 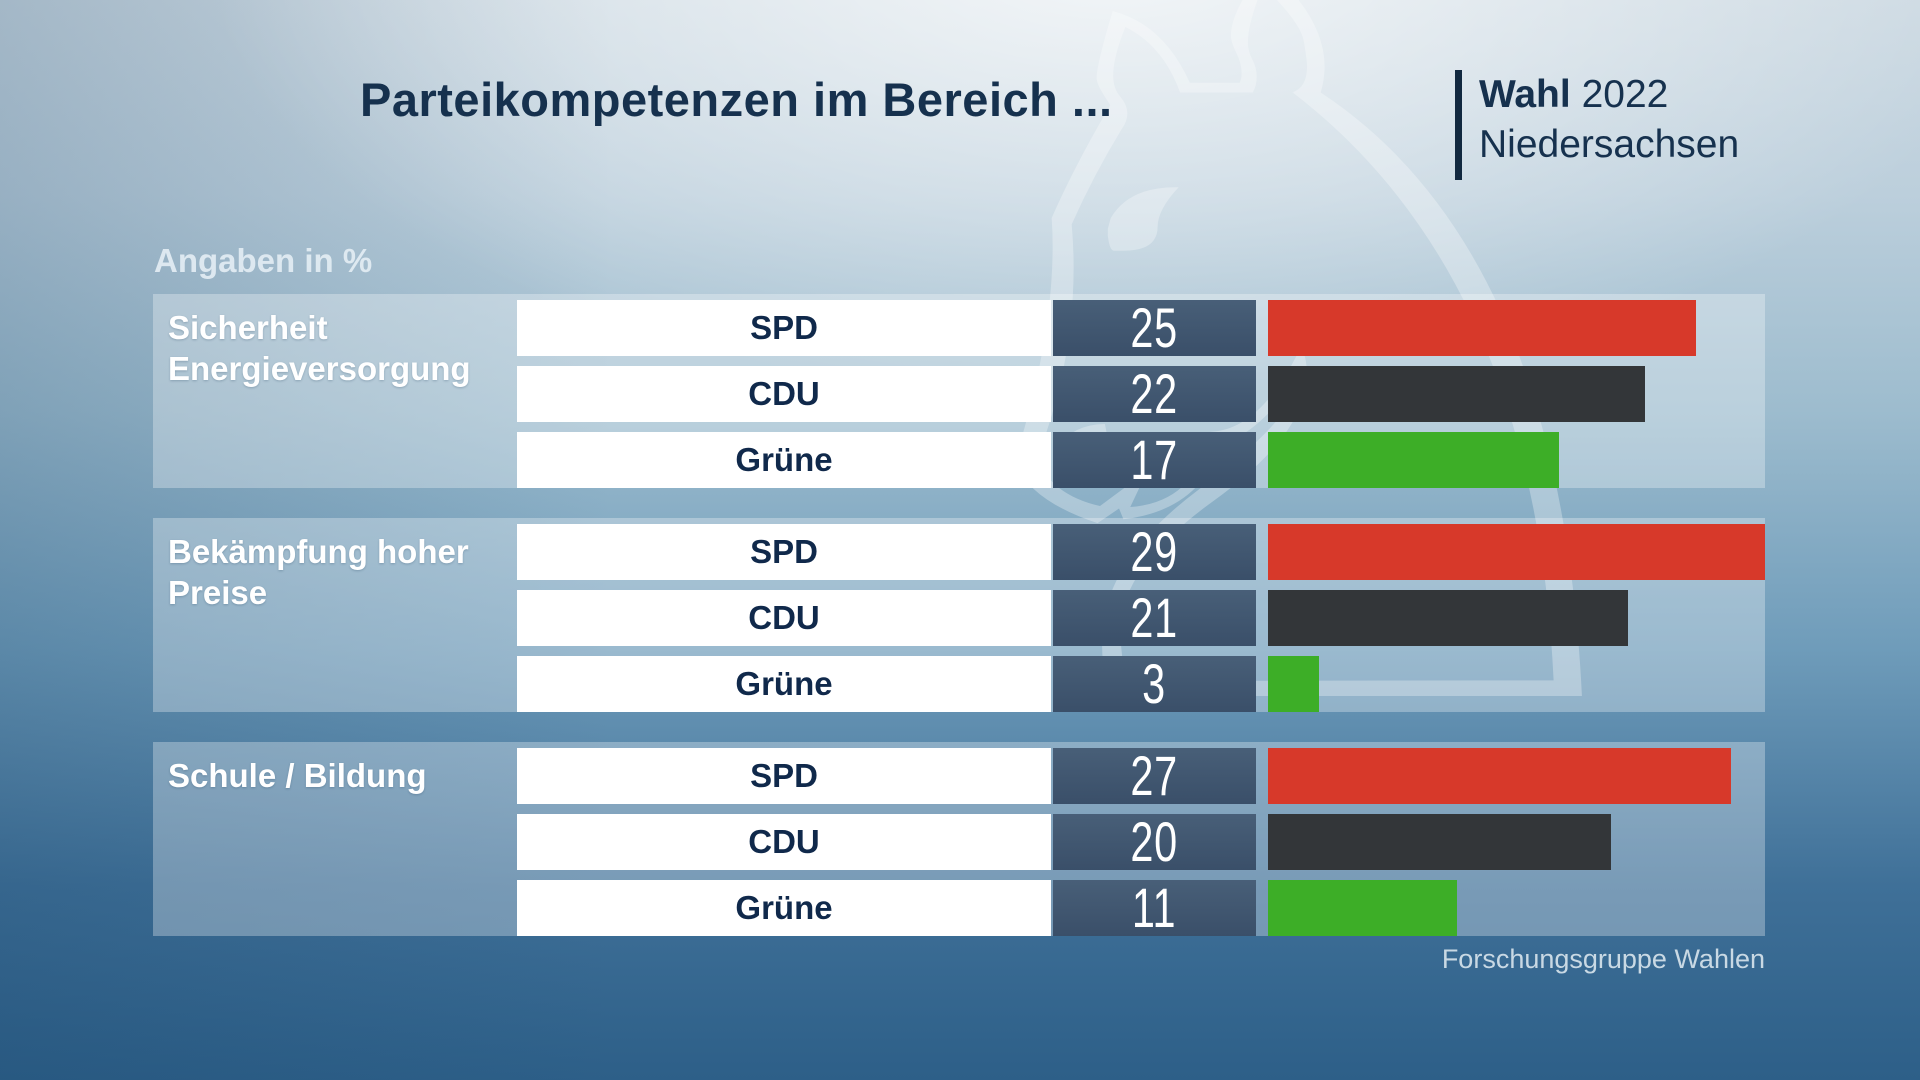 I want to click on value-number: 25, so click(x=1154, y=327).